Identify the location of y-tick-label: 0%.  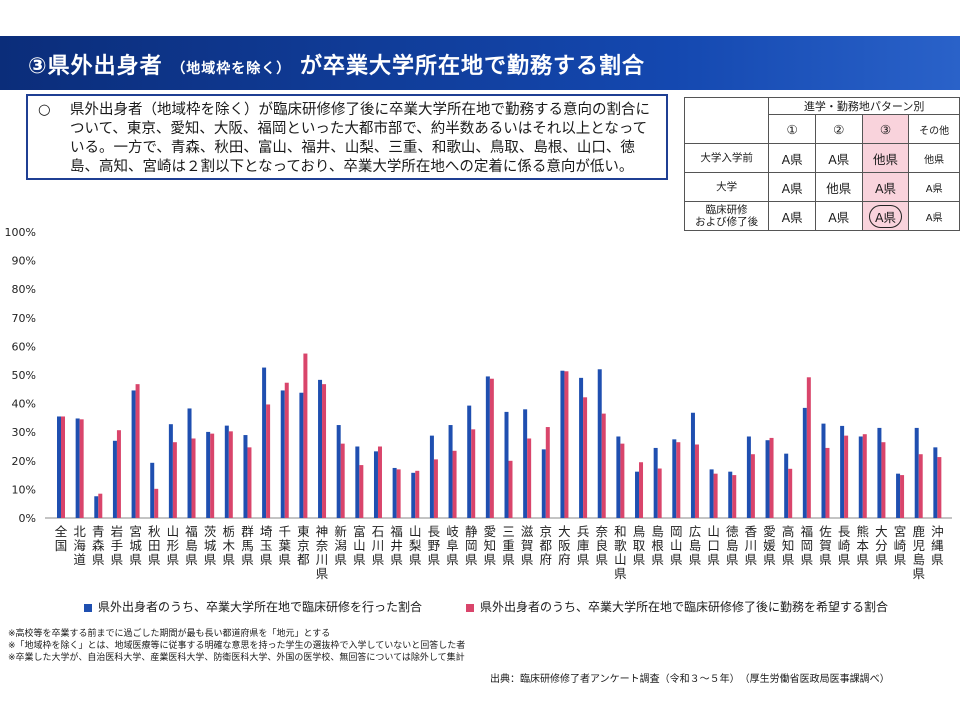
(27, 518).